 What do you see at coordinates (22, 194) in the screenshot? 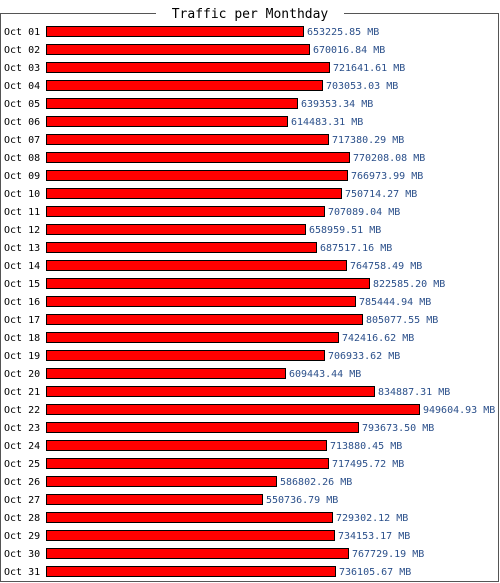
I see `day-label: Oct 10` at bounding box center [22, 194].